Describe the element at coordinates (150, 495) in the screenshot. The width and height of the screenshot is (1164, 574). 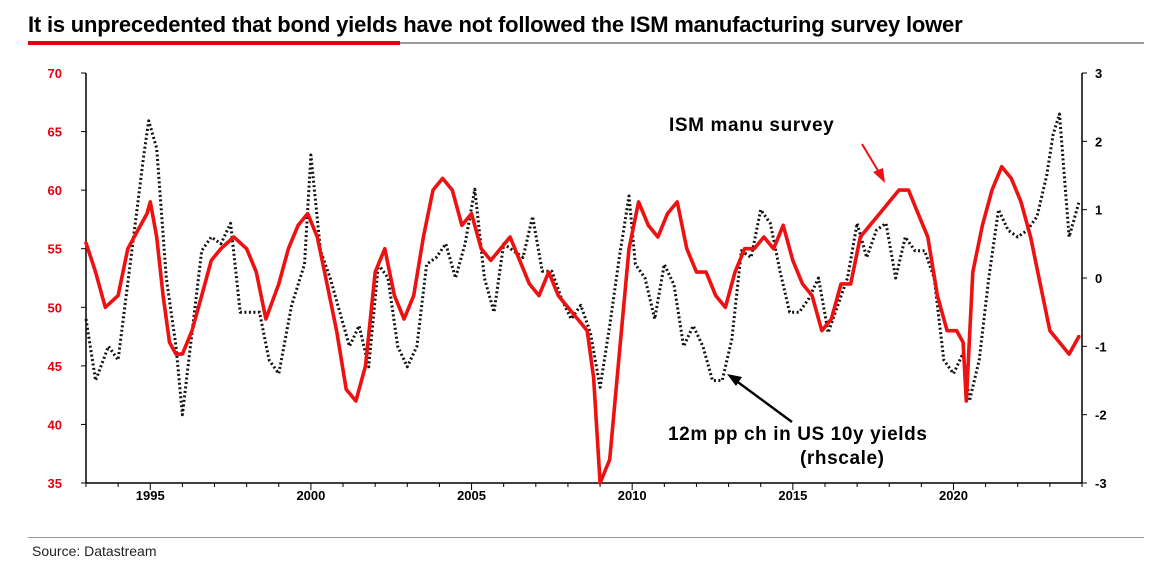
I see `x-tick-label: 1995` at that location.